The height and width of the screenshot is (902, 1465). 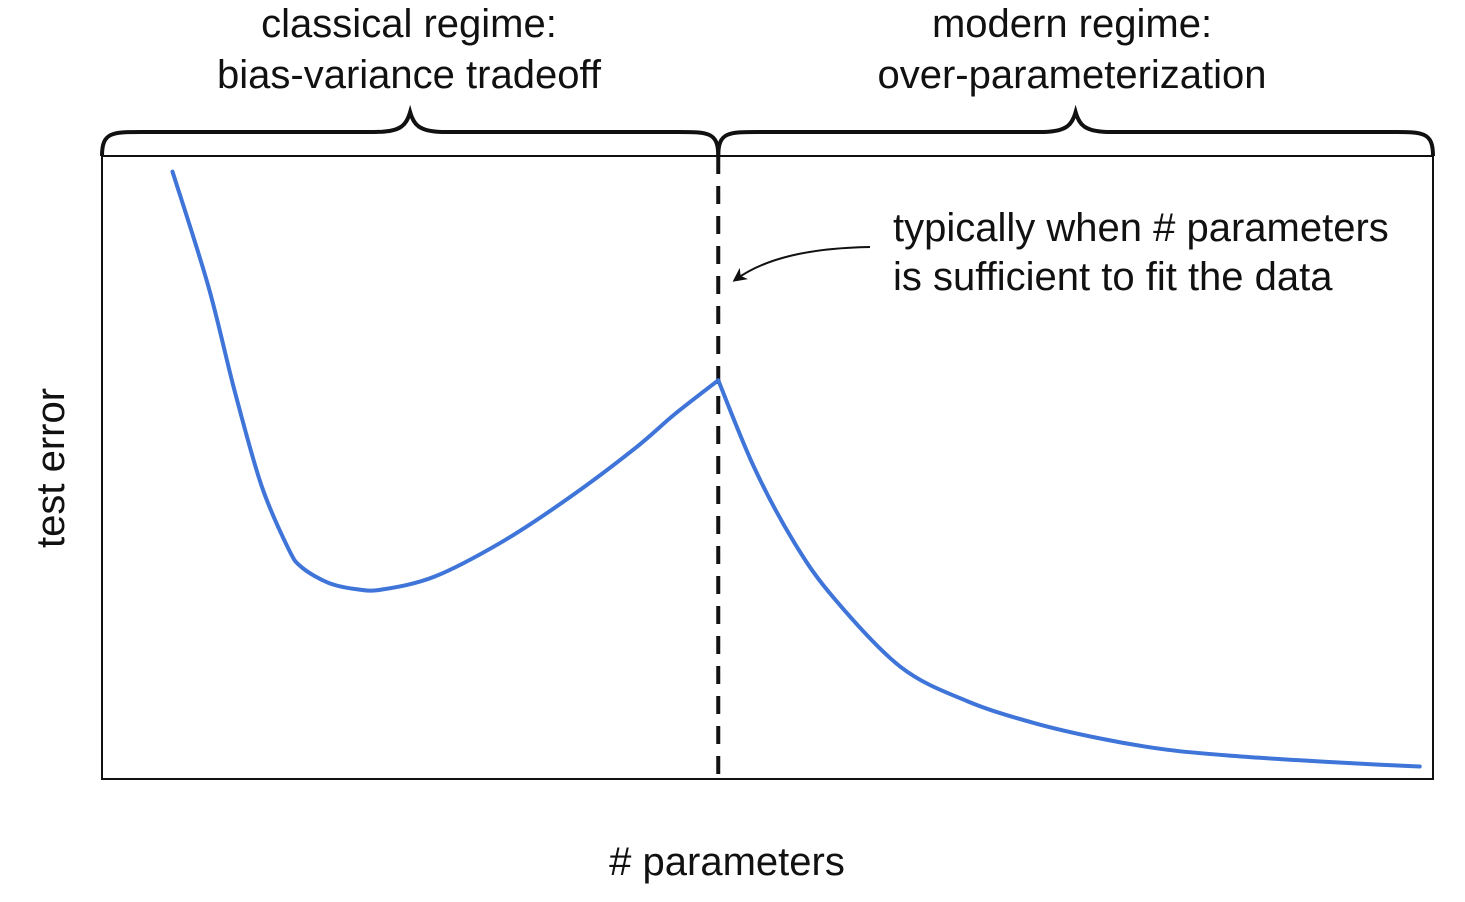 What do you see at coordinates (801, 264) in the screenshot?
I see `threshold-arrow` at bounding box center [801, 264].